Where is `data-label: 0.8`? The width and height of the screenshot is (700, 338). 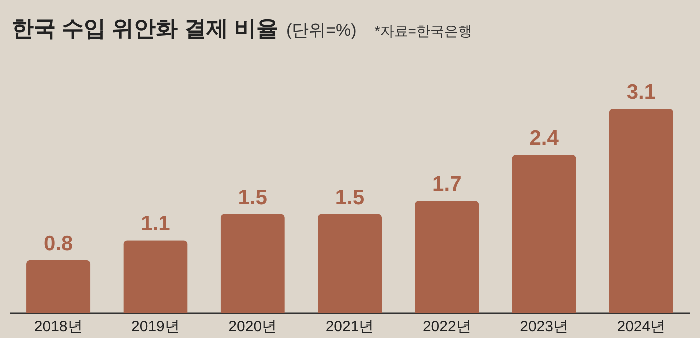 data-label: 0.8 is located at coordinates (59, 244).